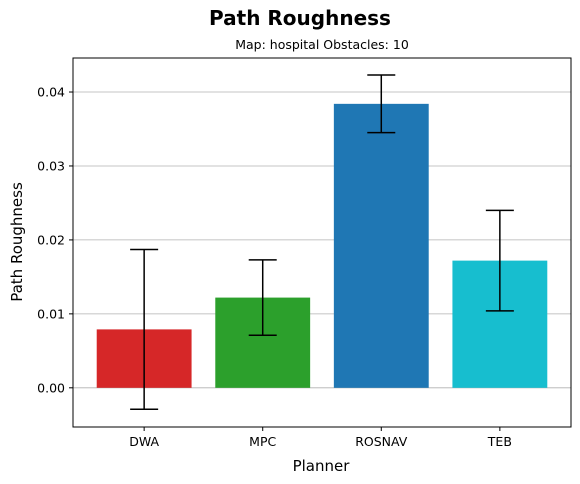 This screenshot has height=484, width=580. Describe the element at coordinates (51, 313) in the screenshot. I see `y-tick-label: 0.01` at that location.